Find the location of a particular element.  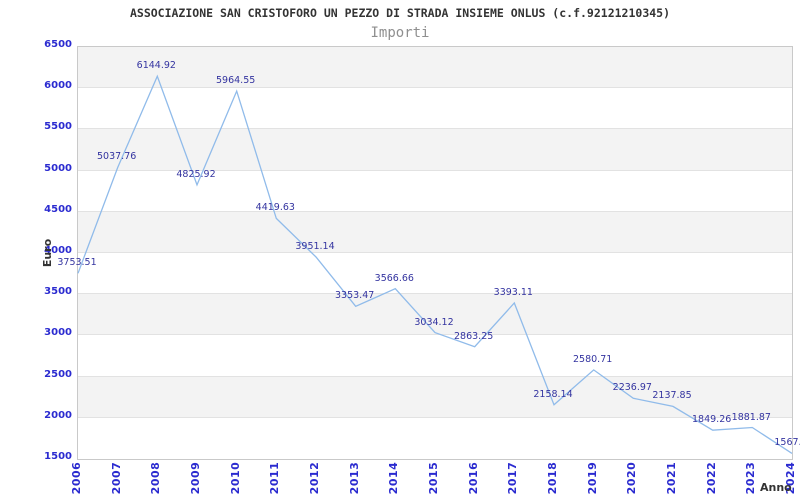

y-tick-label: 2000 is located at coordinates (58, 415).